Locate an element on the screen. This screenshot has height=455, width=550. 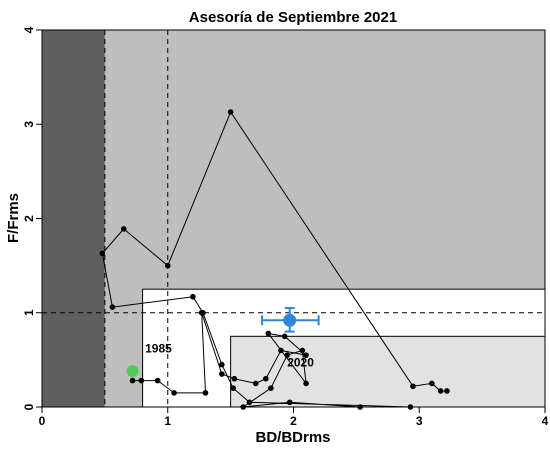
x-tick-label: 1 is located at coordinates (167, 421).